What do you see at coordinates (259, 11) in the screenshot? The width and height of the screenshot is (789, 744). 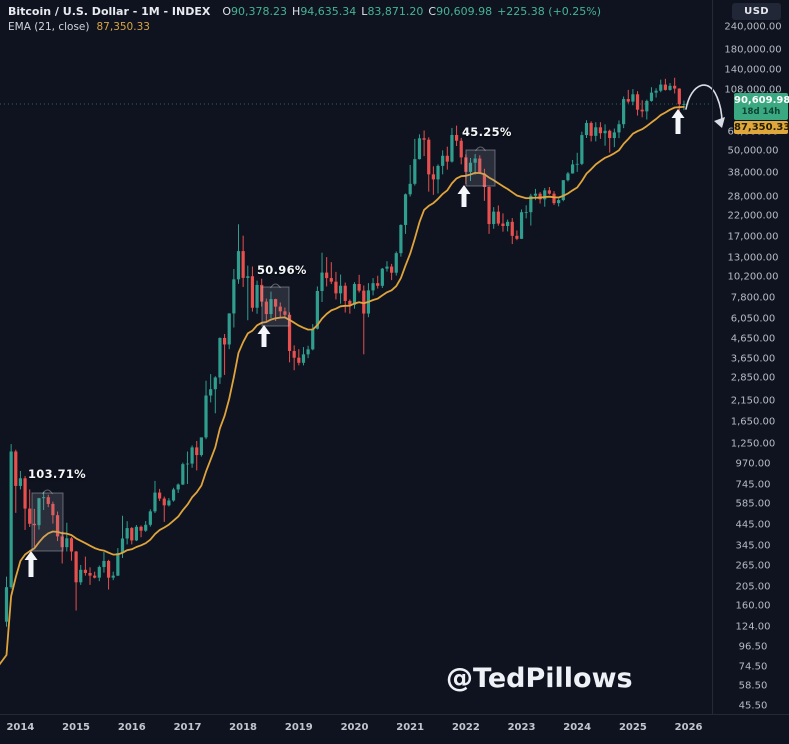 I see `open-value: 90,378.23` at bounding box center [259, 11].